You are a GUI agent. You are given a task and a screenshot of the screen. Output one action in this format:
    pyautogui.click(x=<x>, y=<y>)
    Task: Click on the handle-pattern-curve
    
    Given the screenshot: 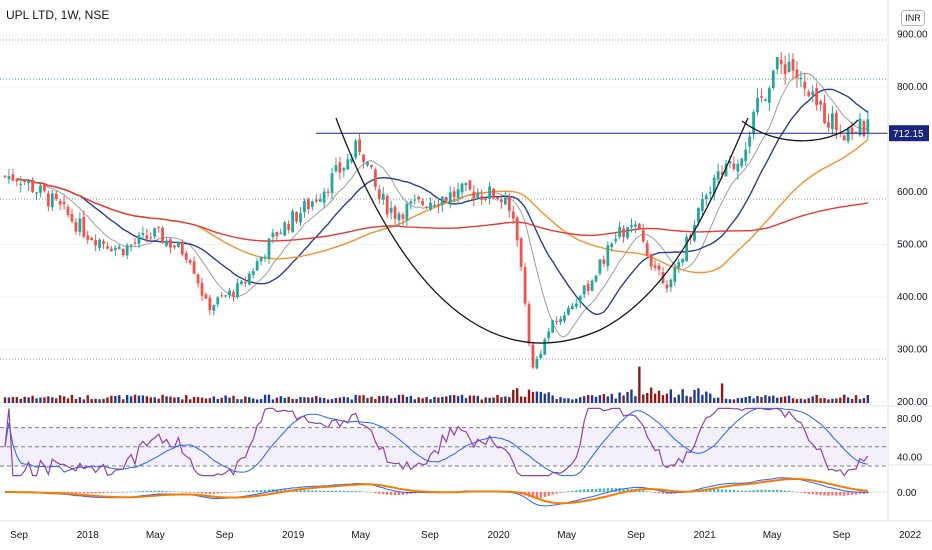 What is the action you would take?
    pyautogui.click(x=800, y=130)
    